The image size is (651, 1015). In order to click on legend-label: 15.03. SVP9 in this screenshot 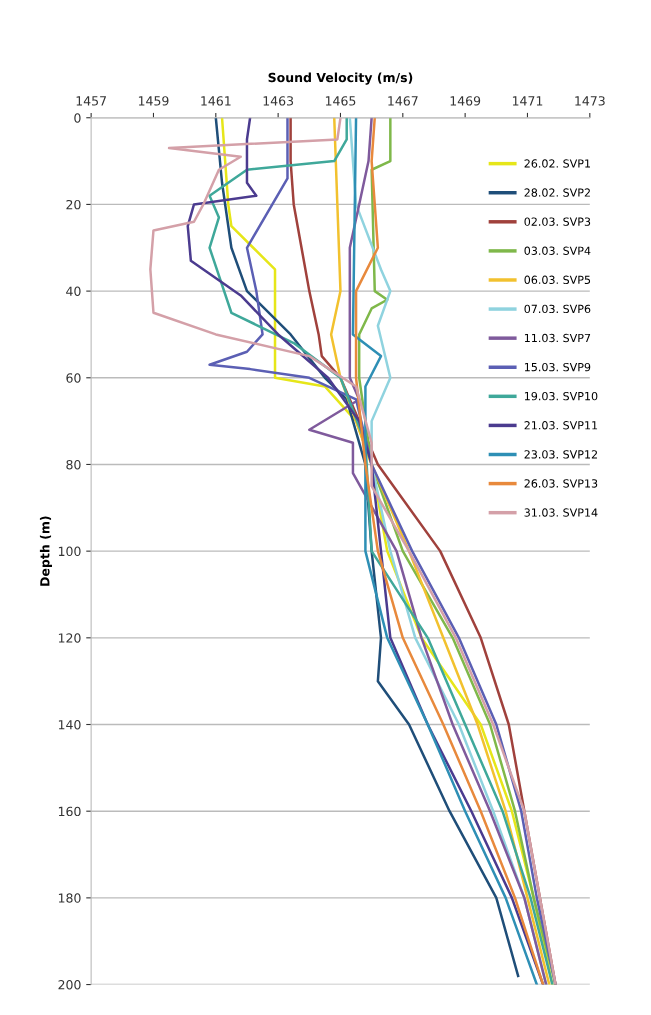, I will do `click(557, 367)`.